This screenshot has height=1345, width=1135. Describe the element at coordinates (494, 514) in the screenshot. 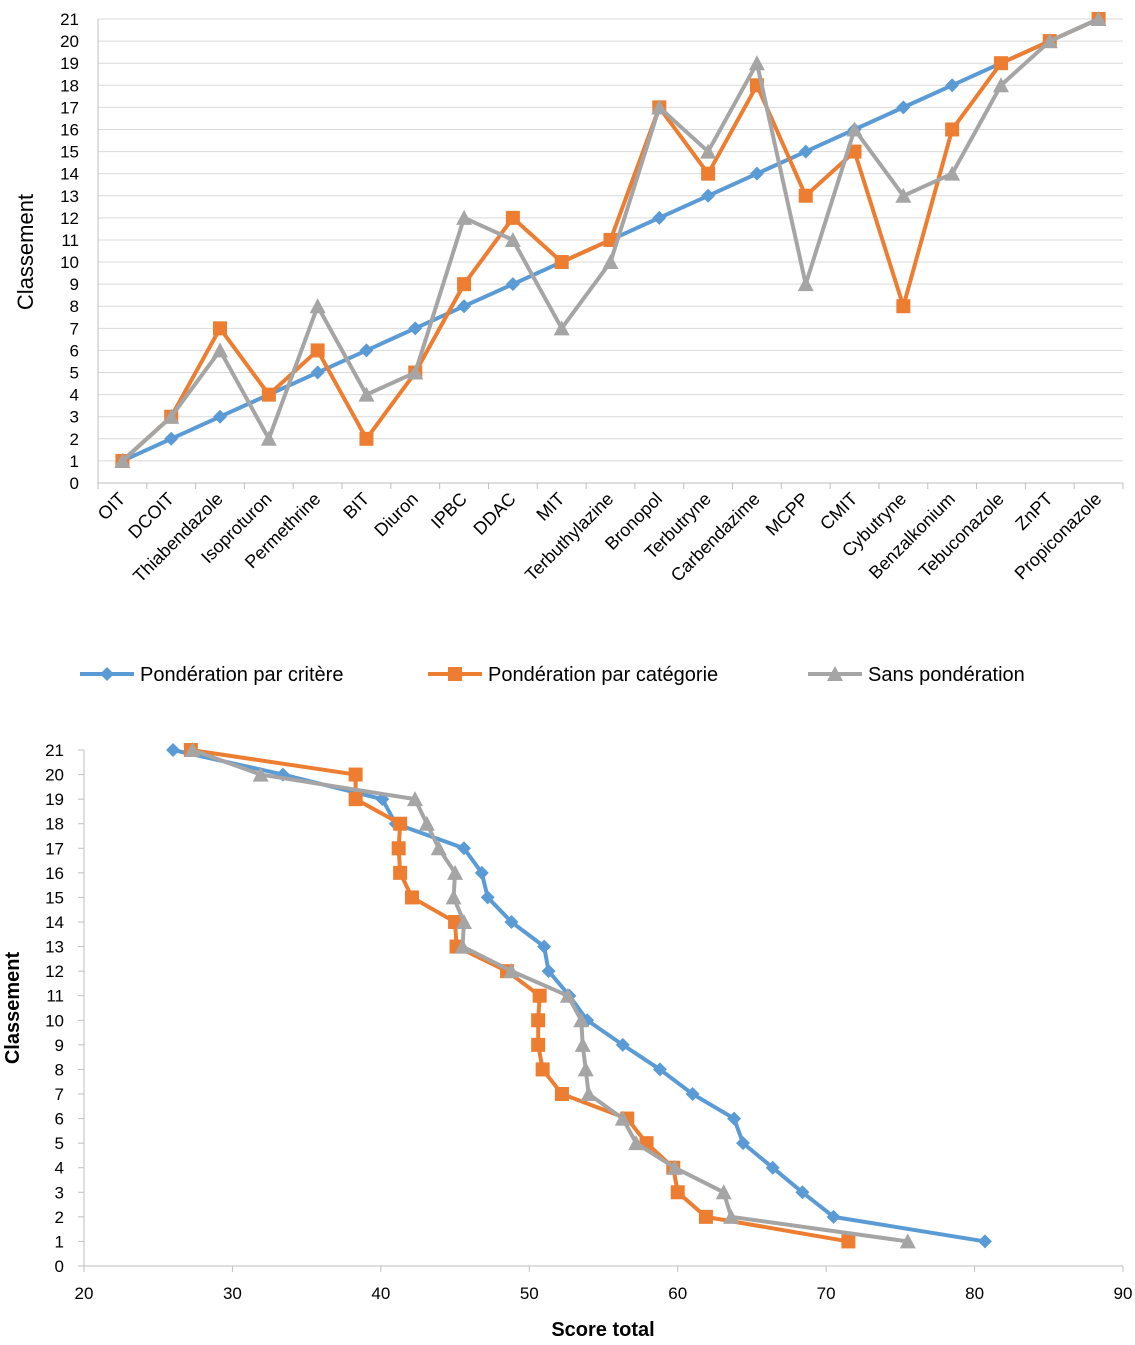

I see `chart1-x-tick-label: DDAC` at that location.